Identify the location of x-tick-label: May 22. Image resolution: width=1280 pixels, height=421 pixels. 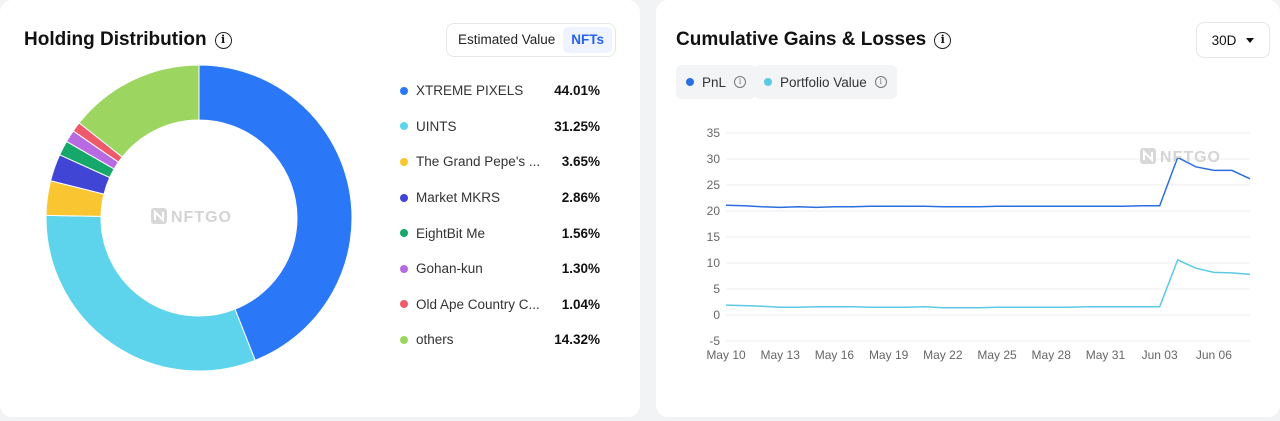
(943, 355).